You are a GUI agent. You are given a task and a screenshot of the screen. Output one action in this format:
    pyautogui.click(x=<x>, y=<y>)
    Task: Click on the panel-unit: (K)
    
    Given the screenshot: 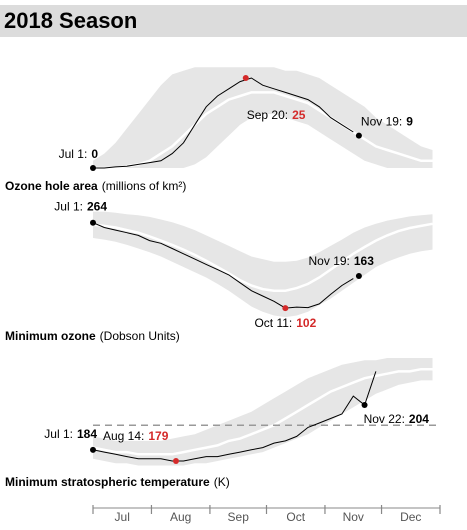 What is the action you would take?
    pyautogui.click(x=222, y=482)
    